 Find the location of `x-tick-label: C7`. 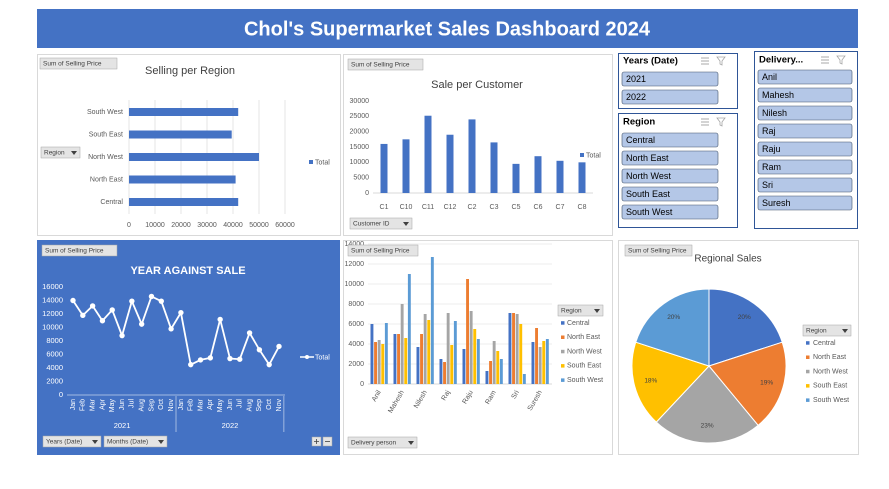

x-tick-label: C7 is located at coordinates (560, 207).